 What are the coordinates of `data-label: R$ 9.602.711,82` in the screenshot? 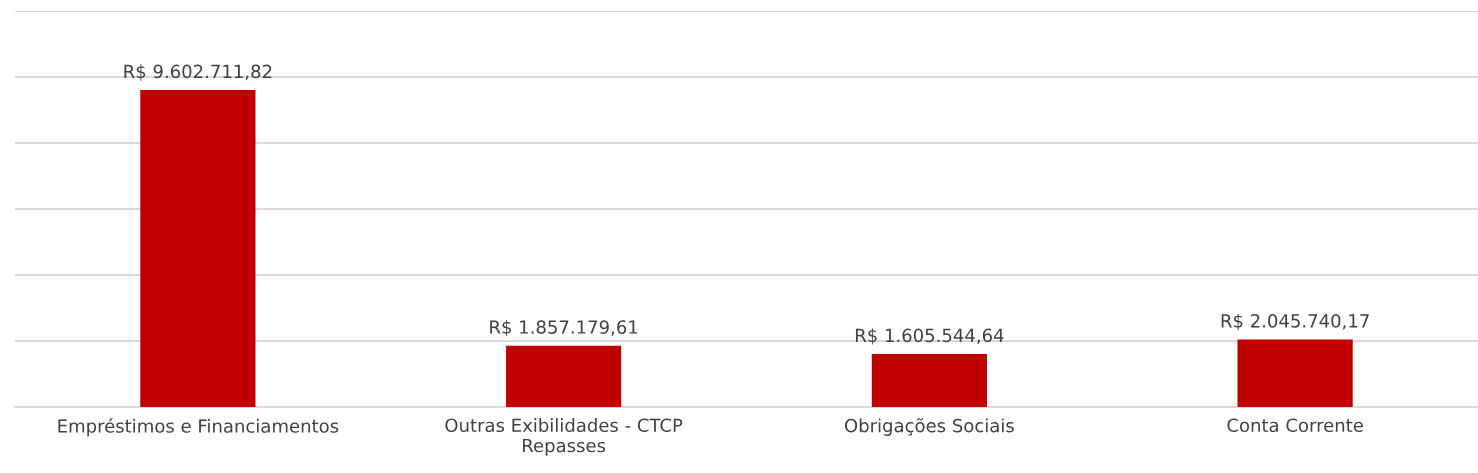 It's located at (198, 72).